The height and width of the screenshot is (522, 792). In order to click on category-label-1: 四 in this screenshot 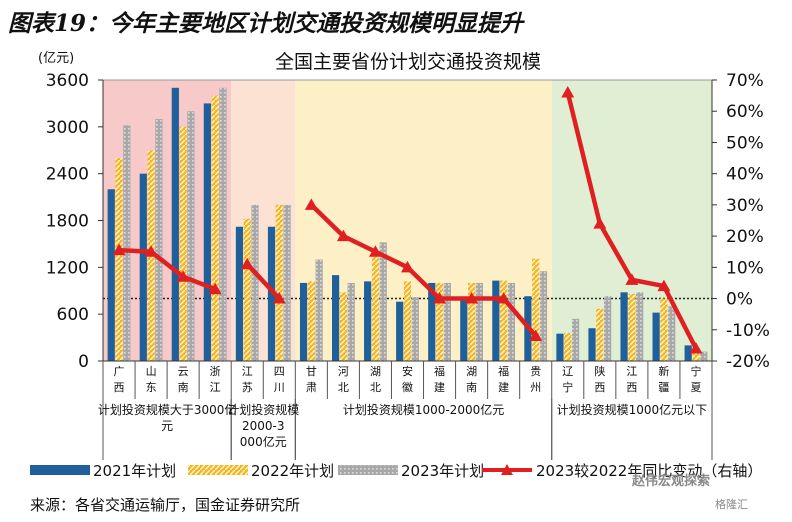, I will do `click(279, 371)`.